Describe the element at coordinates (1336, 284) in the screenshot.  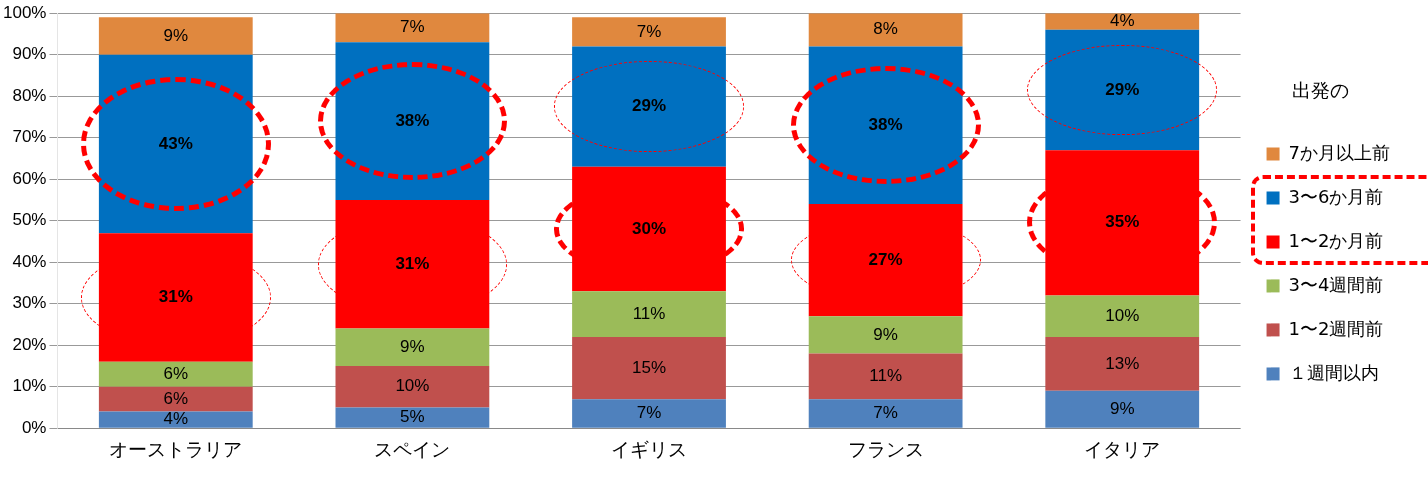
I see `legend-label: 3〜4週間前` at that location.